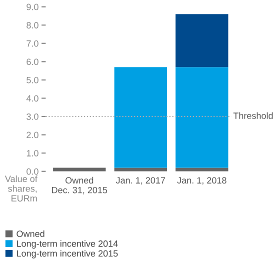 The height and width of the screenshot is (272, 277). Describe the element at coordinates (253, 115) in the screenshot. I see `ref-line-label: Threshold` at that location.